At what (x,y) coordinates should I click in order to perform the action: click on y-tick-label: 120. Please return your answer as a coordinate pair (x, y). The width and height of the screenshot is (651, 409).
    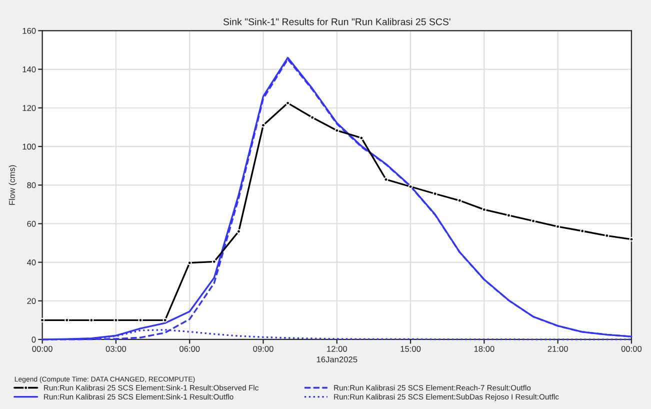
    Looking at the image, I should click on (29, 108).